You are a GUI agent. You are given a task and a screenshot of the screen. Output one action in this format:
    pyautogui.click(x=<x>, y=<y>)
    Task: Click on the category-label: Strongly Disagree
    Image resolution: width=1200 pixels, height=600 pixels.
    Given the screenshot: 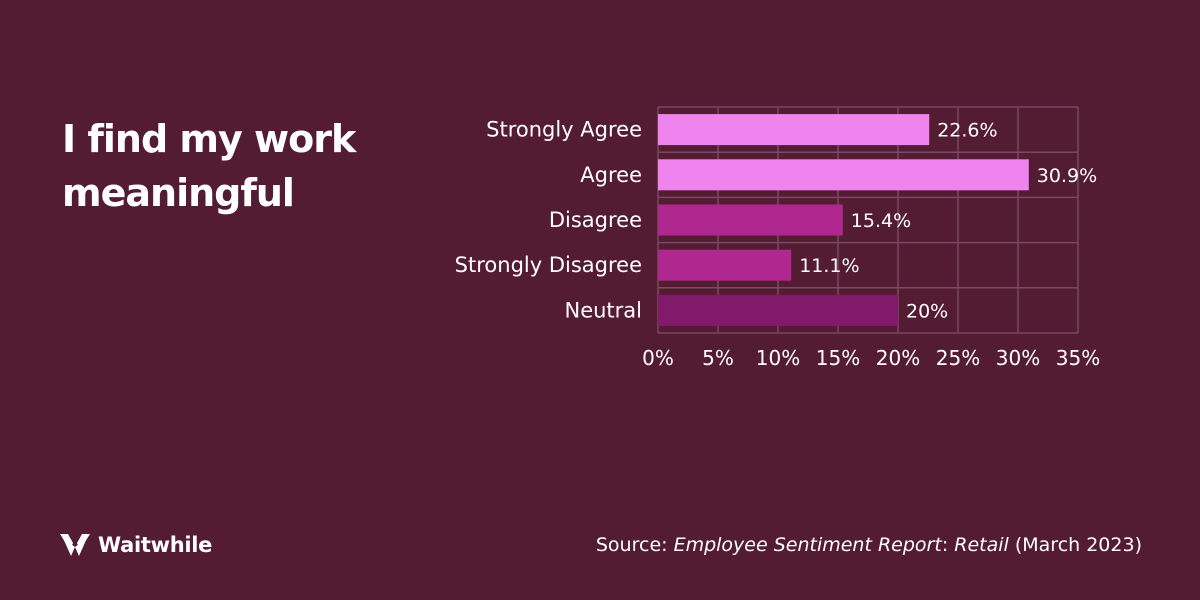 What is the action you would take?
    pyautogui.click(x=548, y=265)
    